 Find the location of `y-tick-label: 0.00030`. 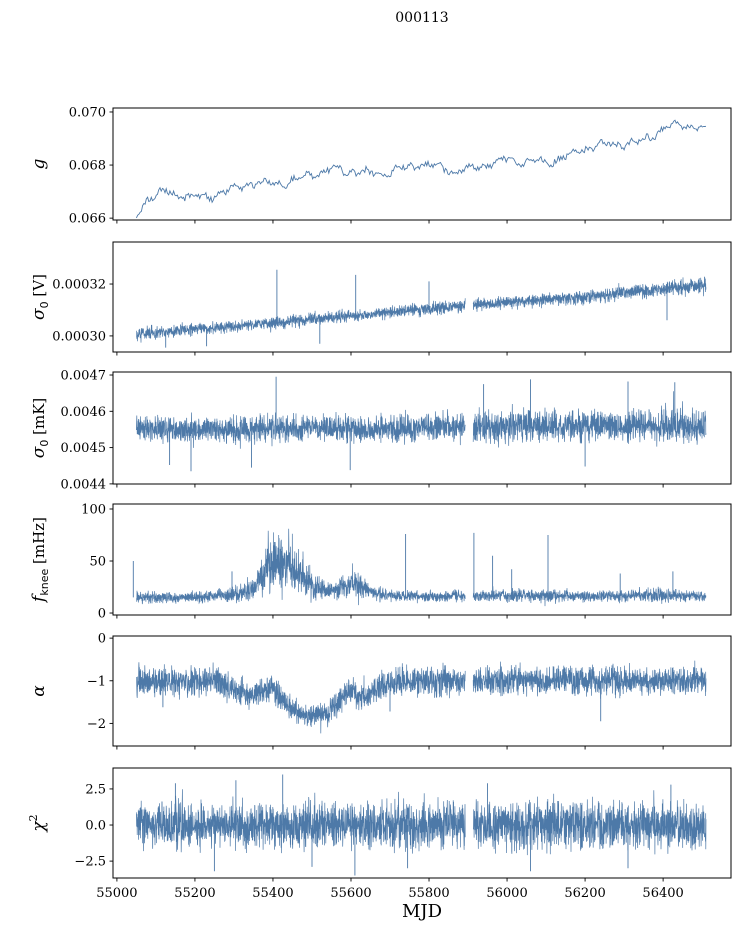

y-tick-label: 0.00030 is located at coordinates (79, 336).